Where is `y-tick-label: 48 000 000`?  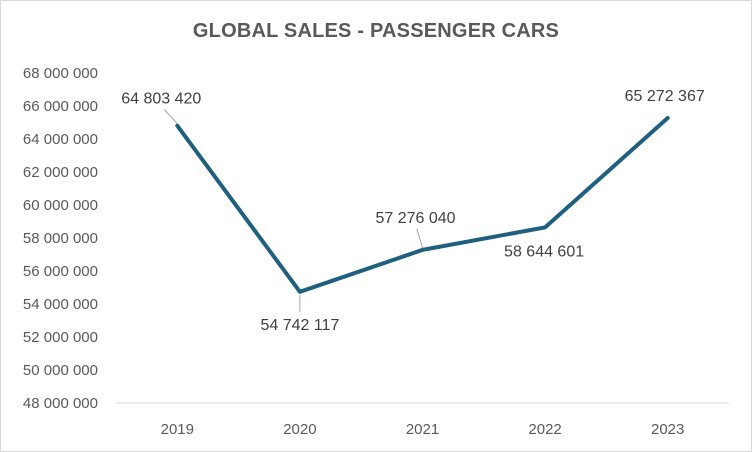 y-tick-label: 48 000 000 is located at coordinates (60, 403).